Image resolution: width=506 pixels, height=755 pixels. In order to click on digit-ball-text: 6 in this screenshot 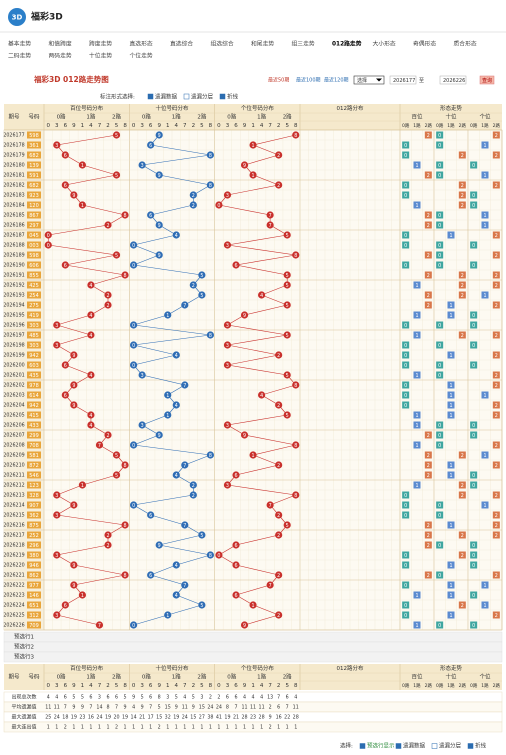, I will do `click(235, 596)`.